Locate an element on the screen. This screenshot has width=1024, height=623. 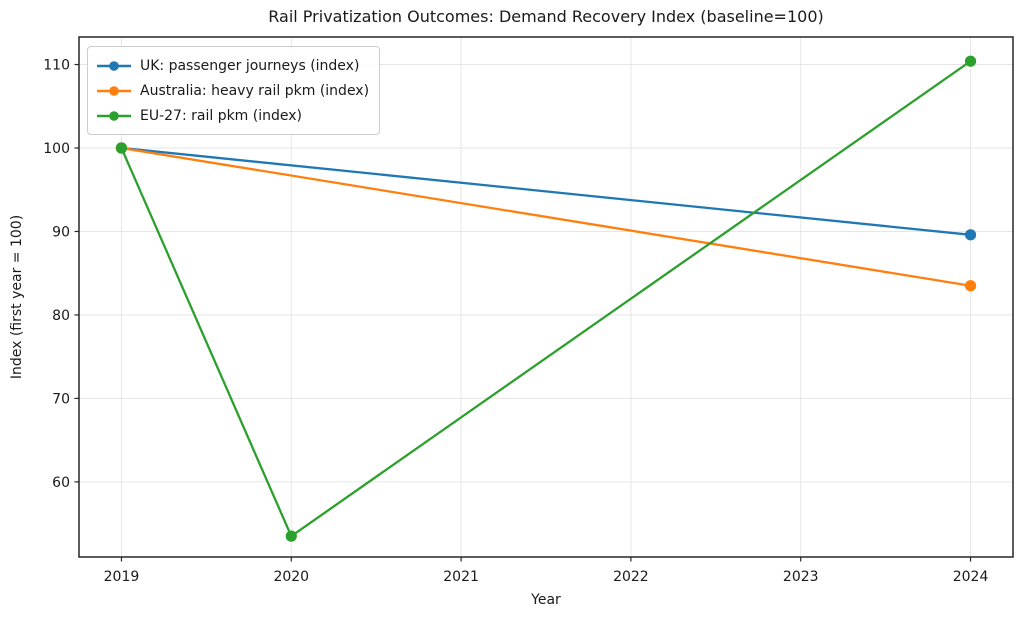
legend-item: UK: passenger journeys (index) is located at coordinates (232, 65).